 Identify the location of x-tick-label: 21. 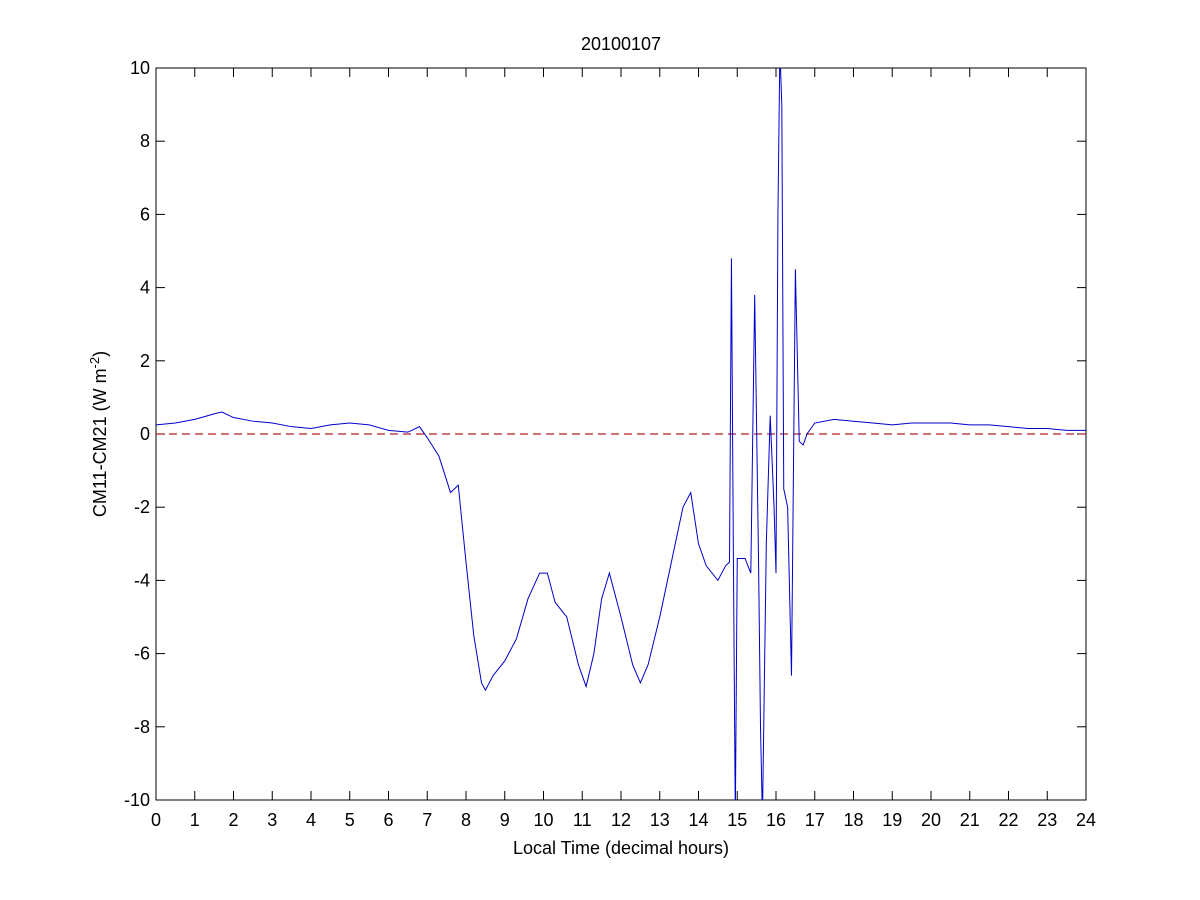
(970, 820).